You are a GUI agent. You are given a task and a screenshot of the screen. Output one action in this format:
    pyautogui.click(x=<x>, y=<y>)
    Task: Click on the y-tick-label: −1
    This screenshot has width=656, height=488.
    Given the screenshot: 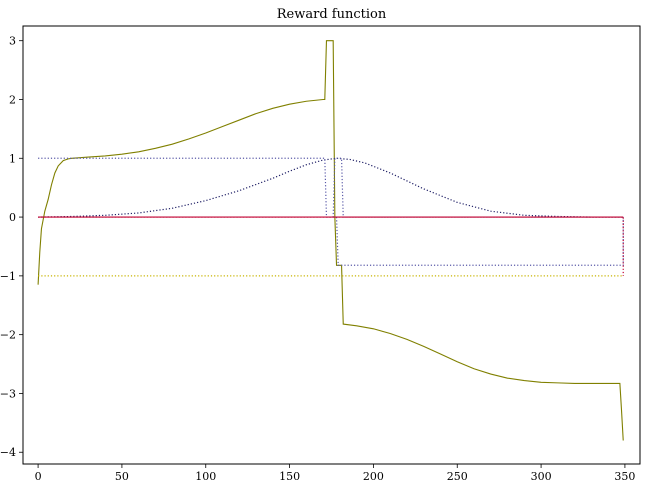 What is the action you would take?
    pyautogui.click(x=8, y=276)
    